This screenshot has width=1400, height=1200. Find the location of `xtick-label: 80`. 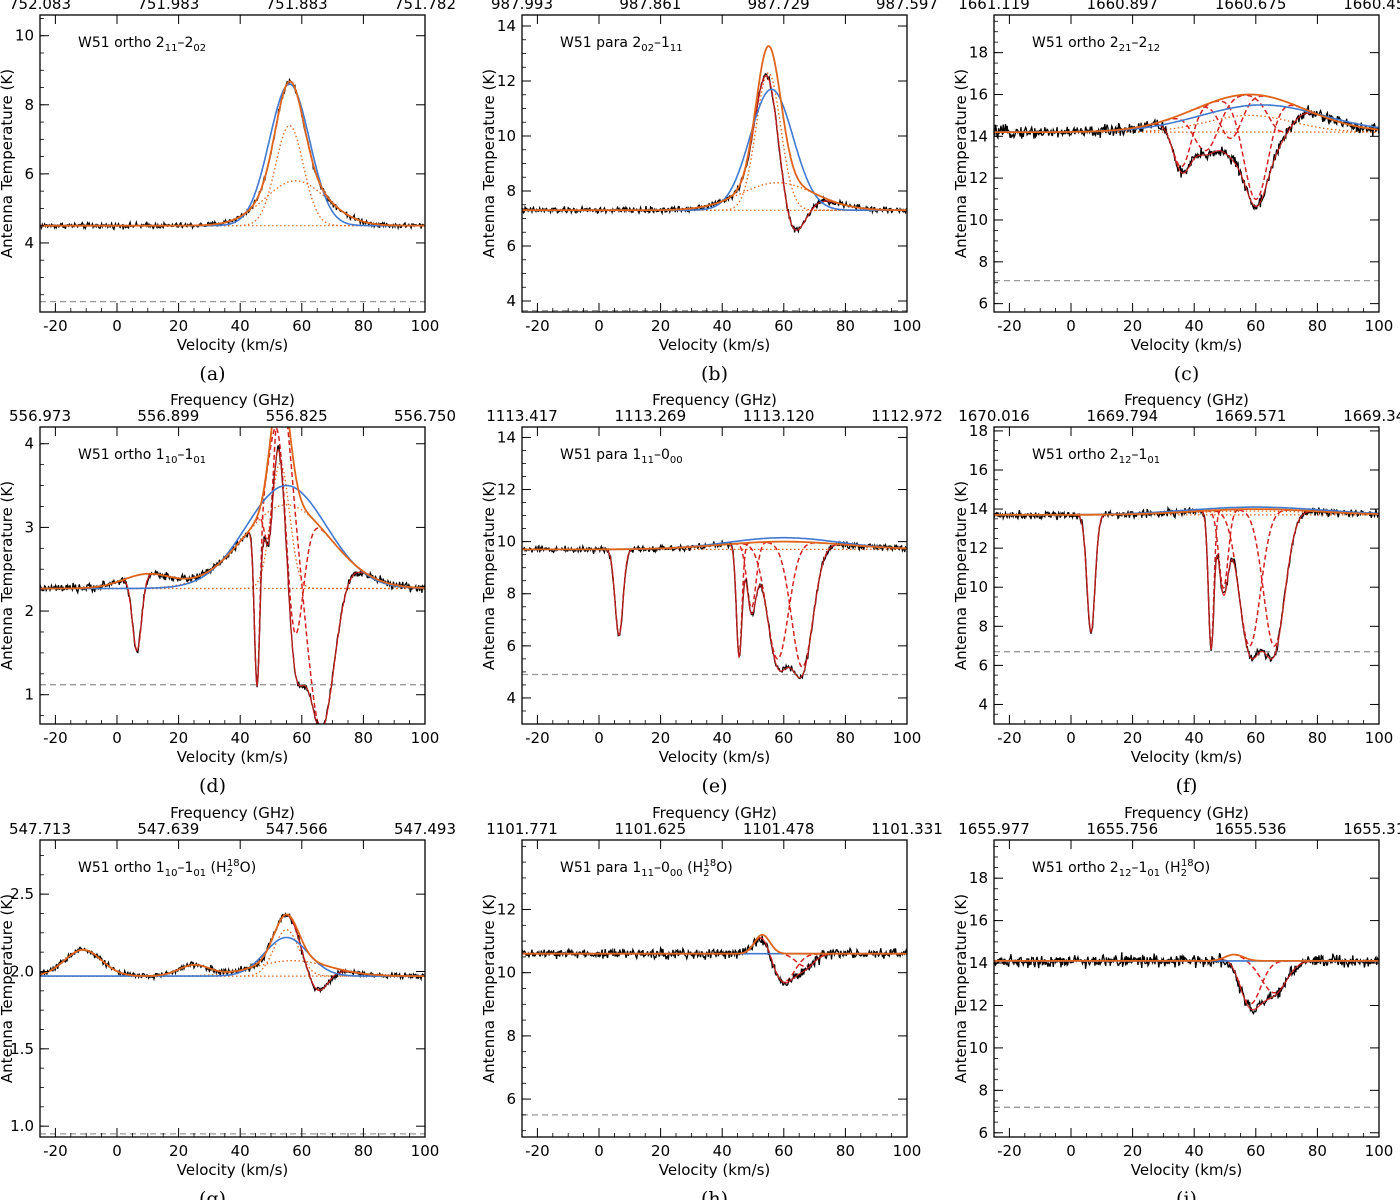

xtick-label: 80 is located at coordinates (1317, 326).